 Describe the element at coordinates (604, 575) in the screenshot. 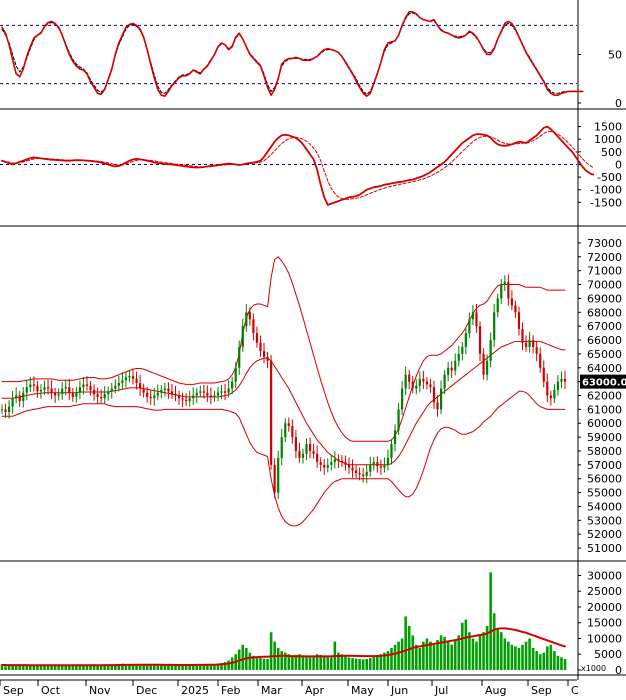

I see `volume-tick-label: 30000` at that location.